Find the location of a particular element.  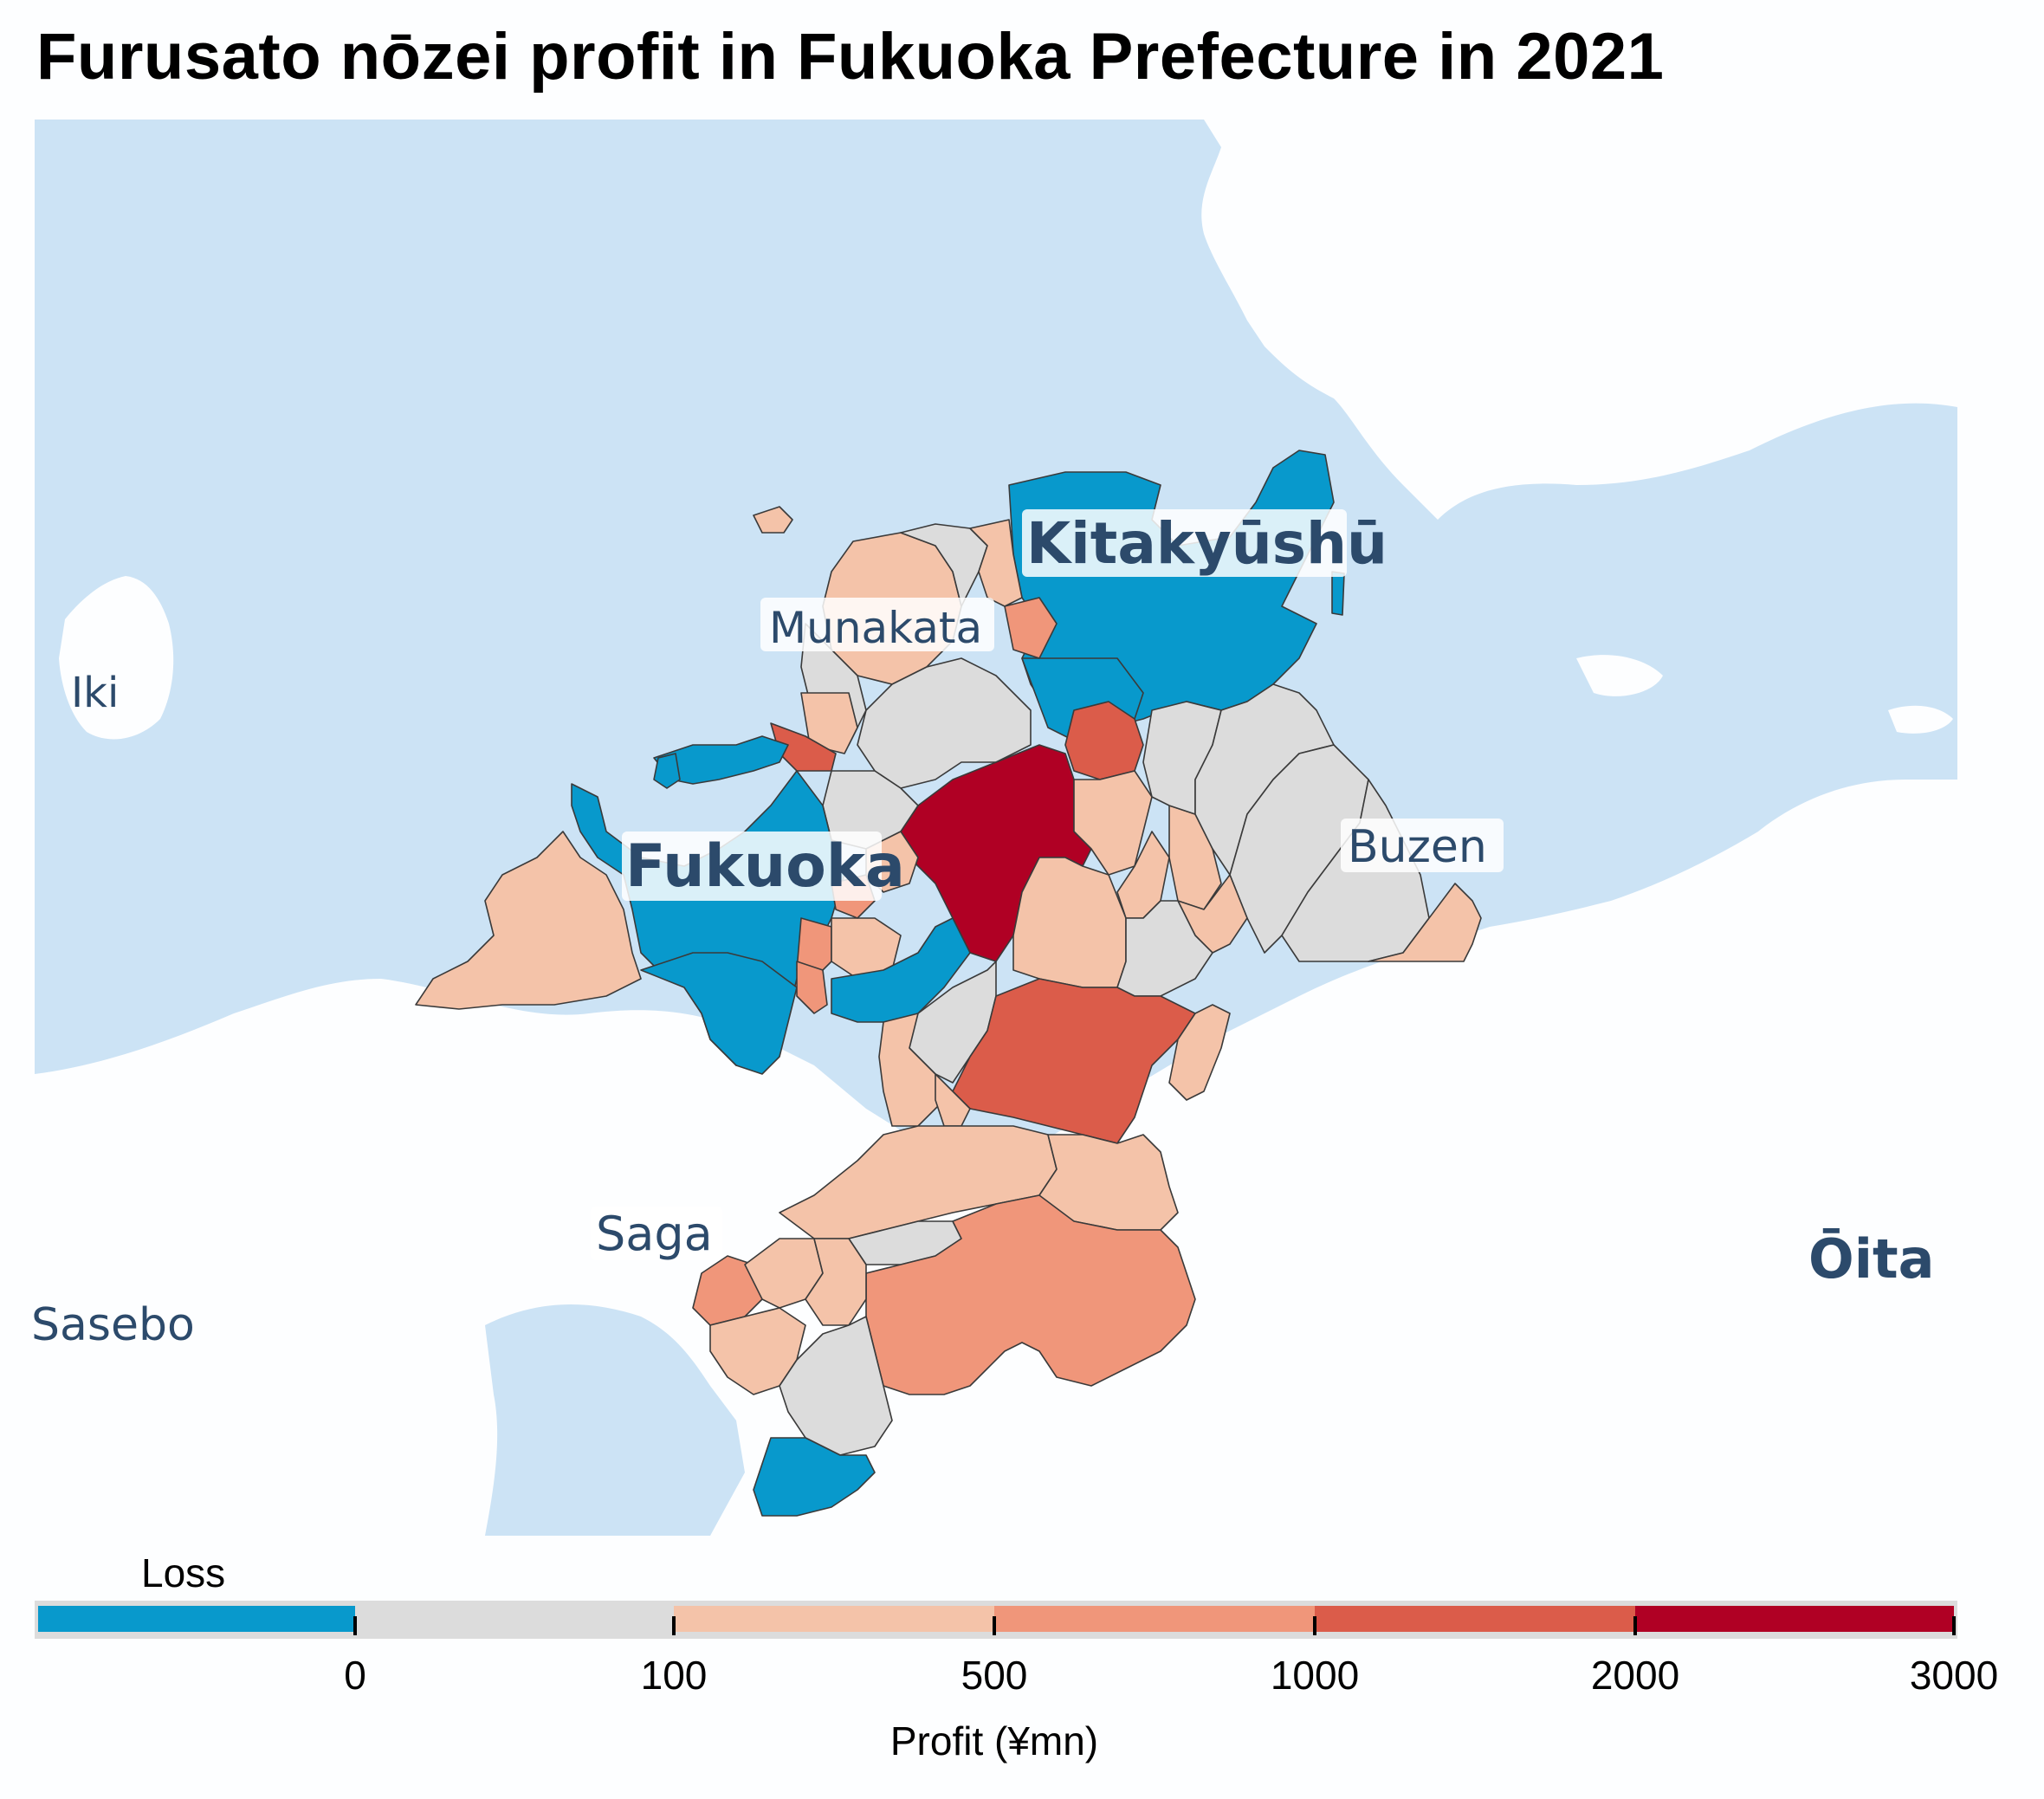

legend-axis-label: Profit (¥mn) is located at coordinates (994, 1740).